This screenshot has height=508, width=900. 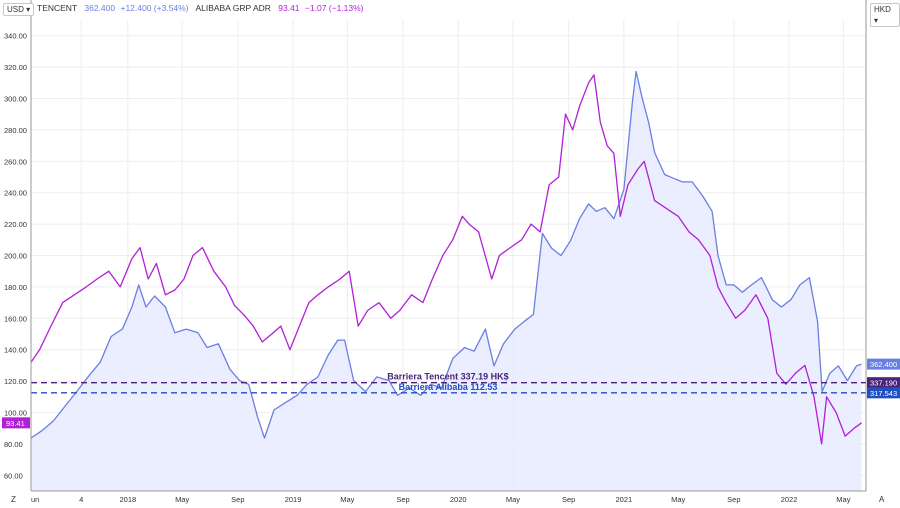 What do you see at coordinates (13, 475) in the screenshot?
I see `left-axis-tick-label: 60.00` at bounding box center [13, 475].